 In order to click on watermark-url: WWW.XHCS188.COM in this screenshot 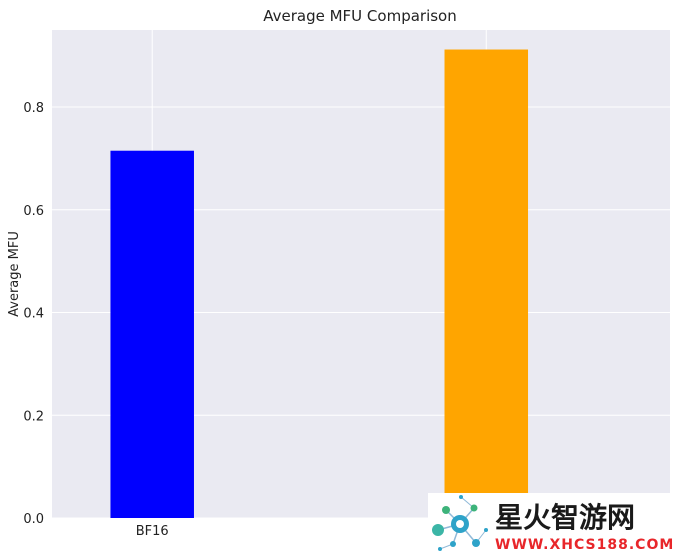, I will do `click(584, 545)`.